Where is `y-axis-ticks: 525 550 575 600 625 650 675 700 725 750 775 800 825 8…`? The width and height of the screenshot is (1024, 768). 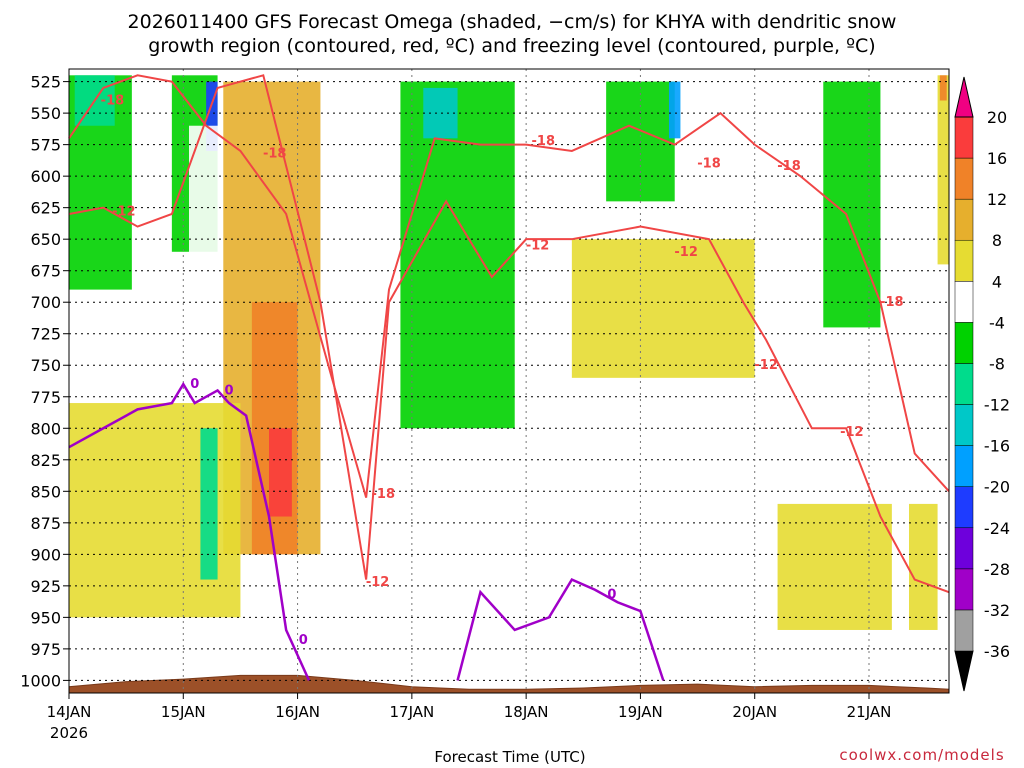
y-axis-ticks: 525 550 575 600 625 650 675 700 725 750 775 800 825 8… is located at coordinates (44, 381).